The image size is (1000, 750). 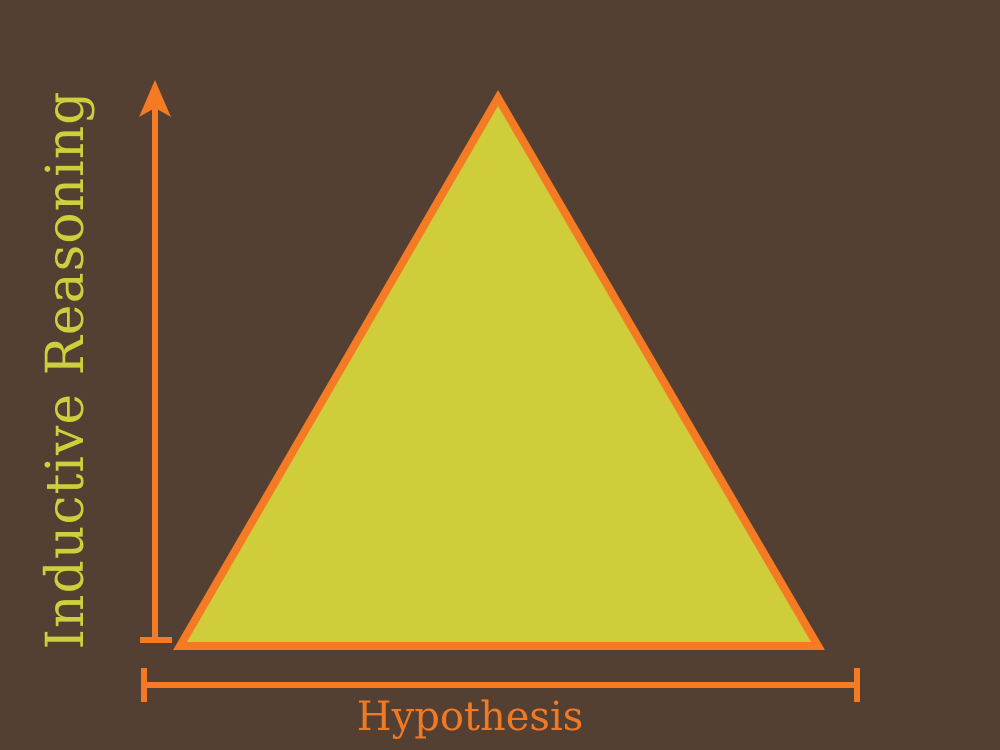 What do you see at coordinates (155, 361) in the screenshot?
I see `y-axis-arrow` at bounding box center [155, 361].